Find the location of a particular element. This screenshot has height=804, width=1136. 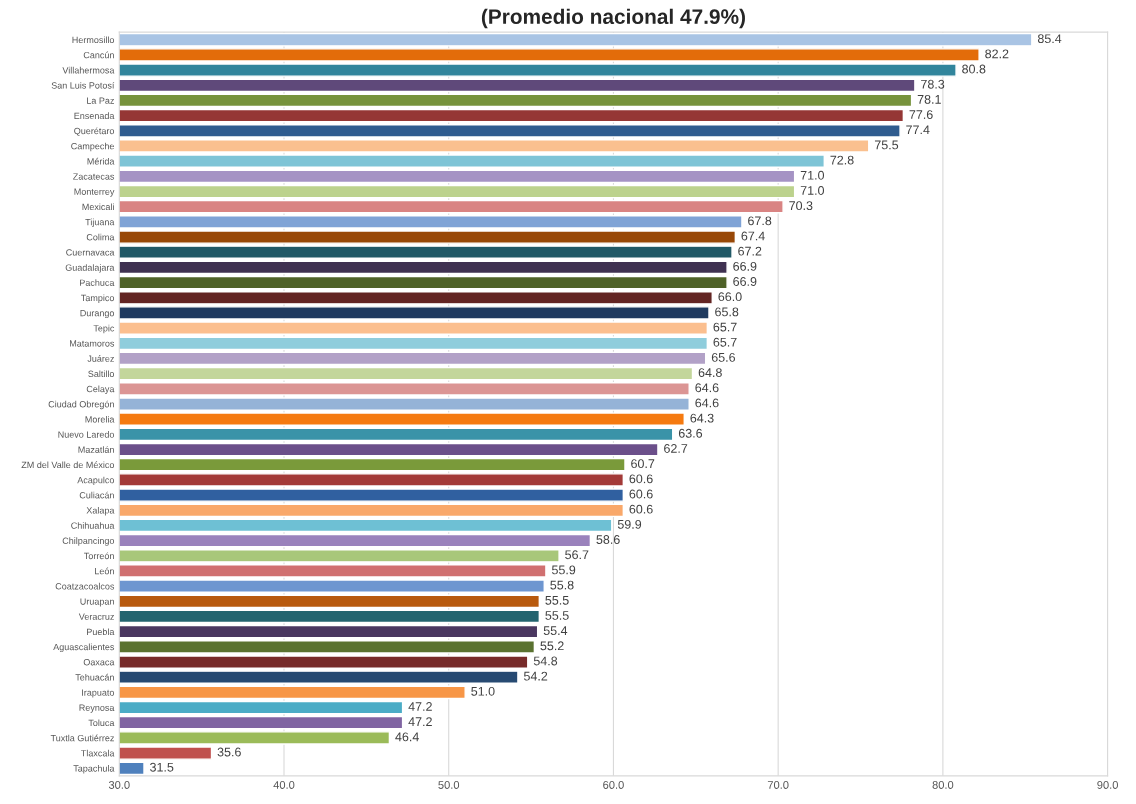

y-tick-label: Guadalajara is located at coordinates (90, 268).